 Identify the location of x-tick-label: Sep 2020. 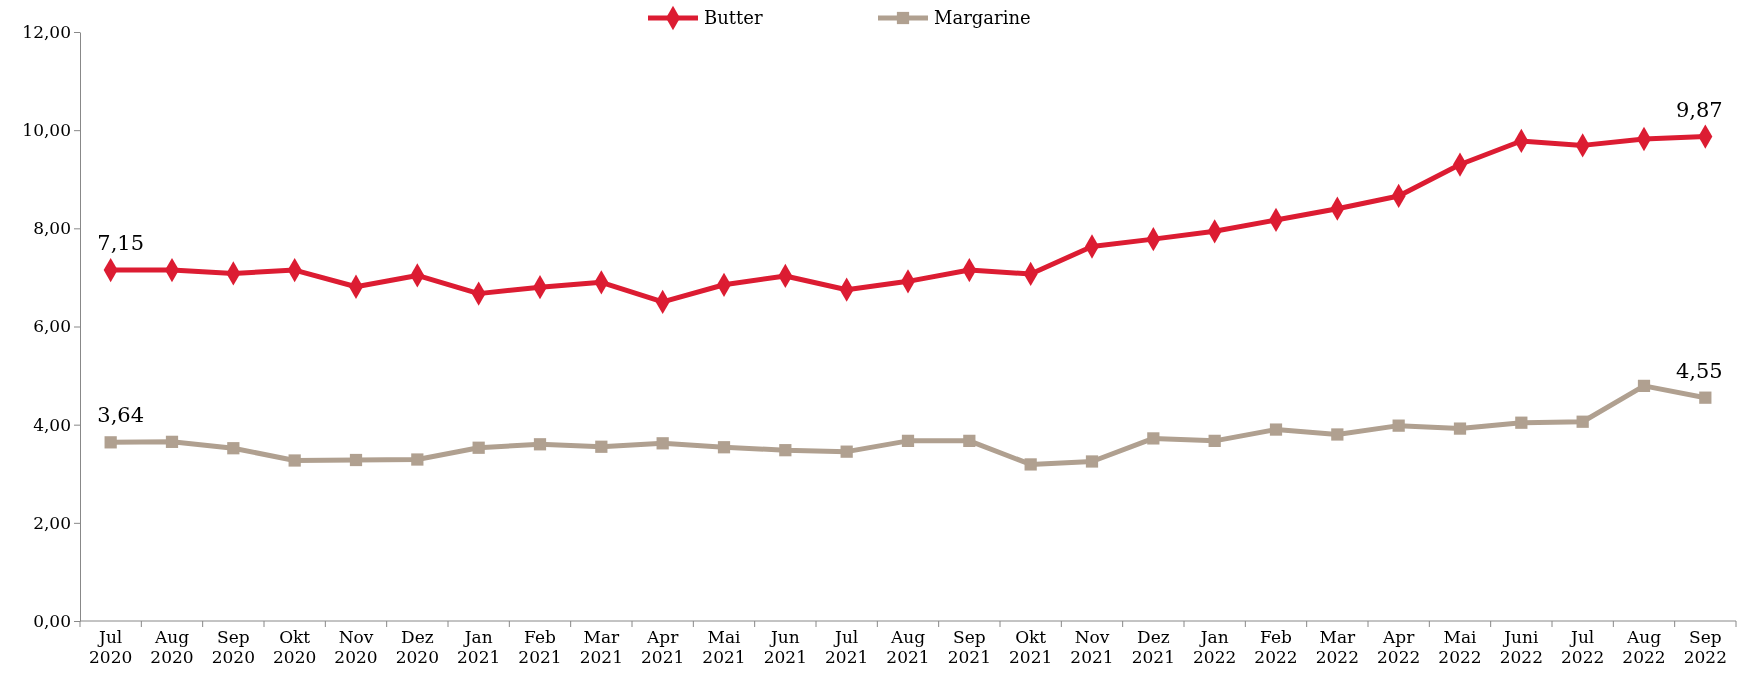
(233, 647).